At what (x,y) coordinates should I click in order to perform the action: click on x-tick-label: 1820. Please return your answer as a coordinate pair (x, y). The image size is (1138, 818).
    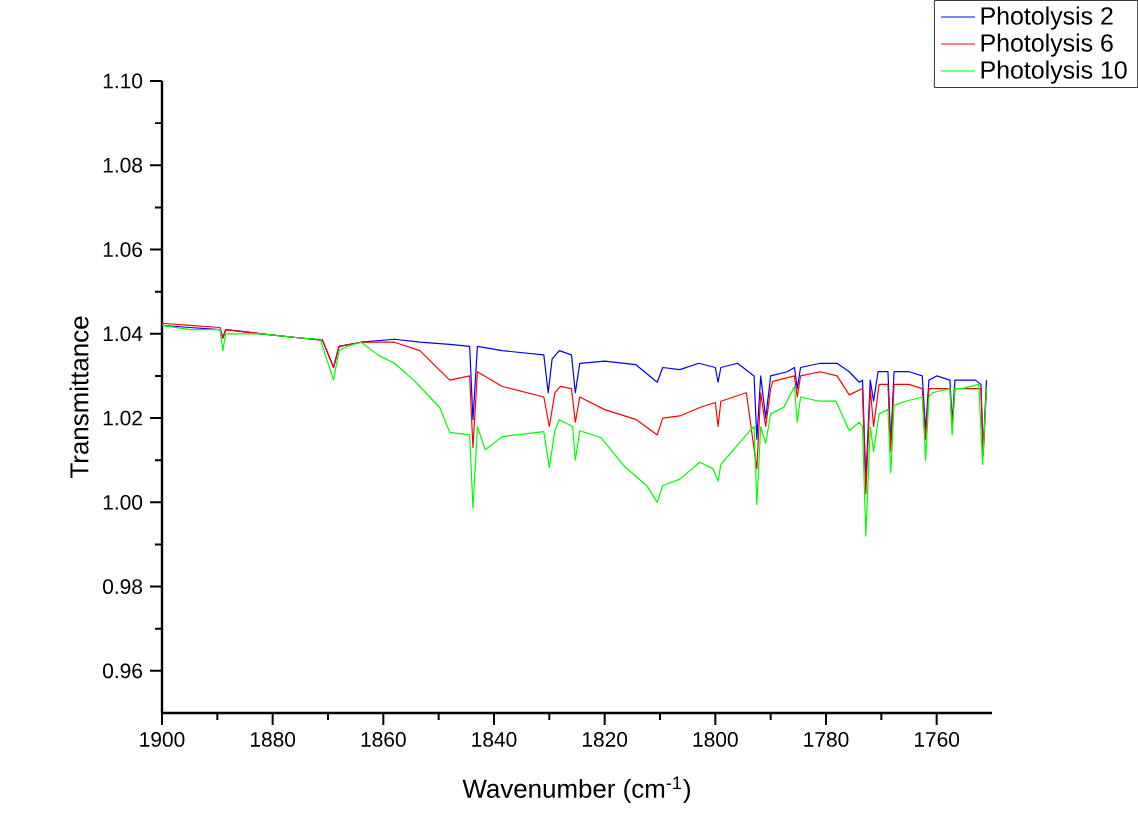
    Looking at the image, I should click on (605, 739).